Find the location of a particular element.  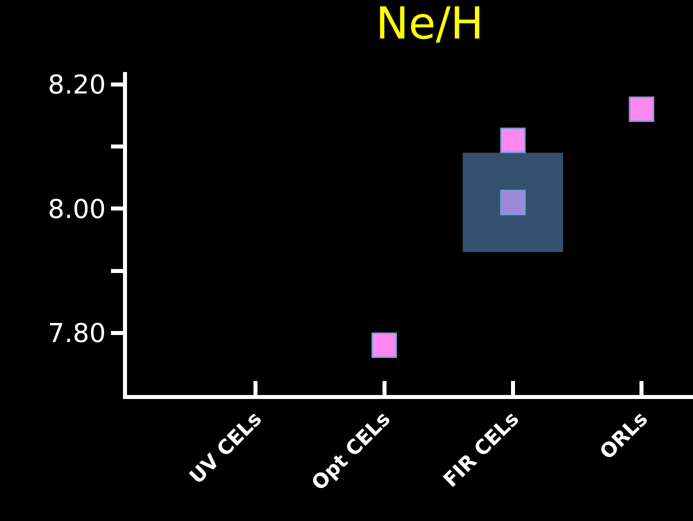

y-tick-label: 8.20 is located at coordinates (77, 85).